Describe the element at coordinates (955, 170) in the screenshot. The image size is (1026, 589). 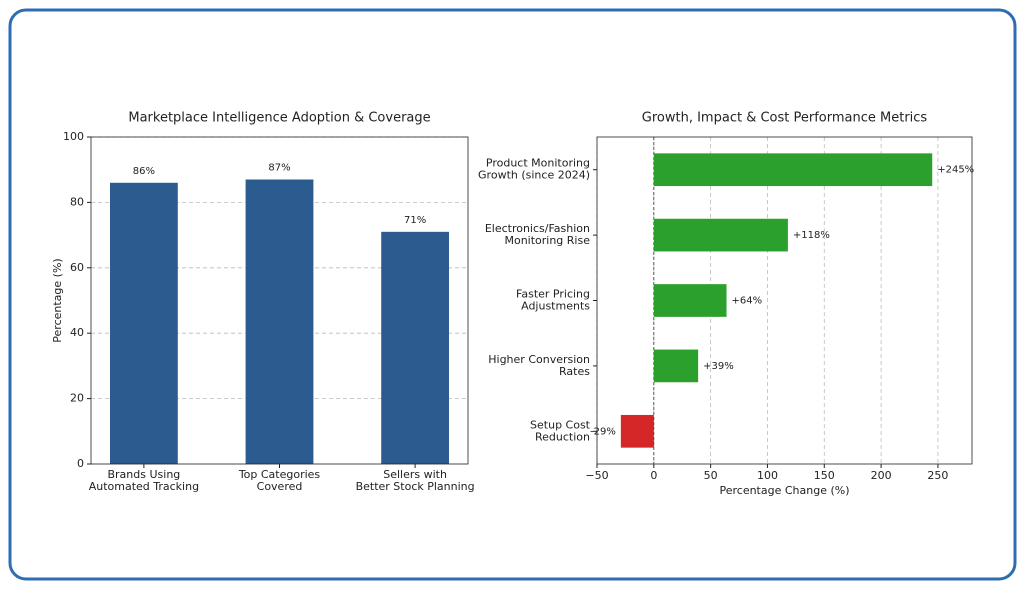
I see `value-label: +245%` at that location.